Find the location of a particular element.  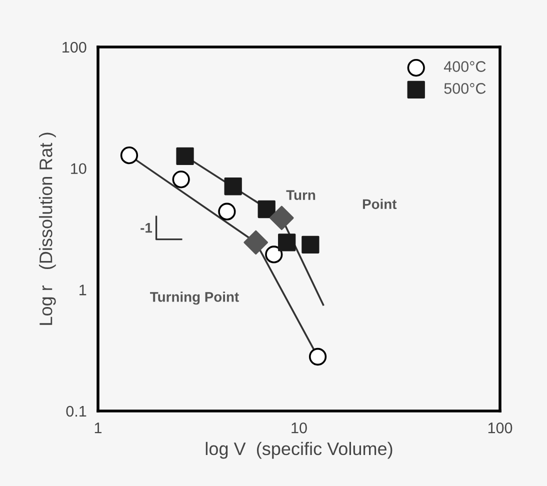

y-tick-label: 10 is located at coordinates (78, 168).